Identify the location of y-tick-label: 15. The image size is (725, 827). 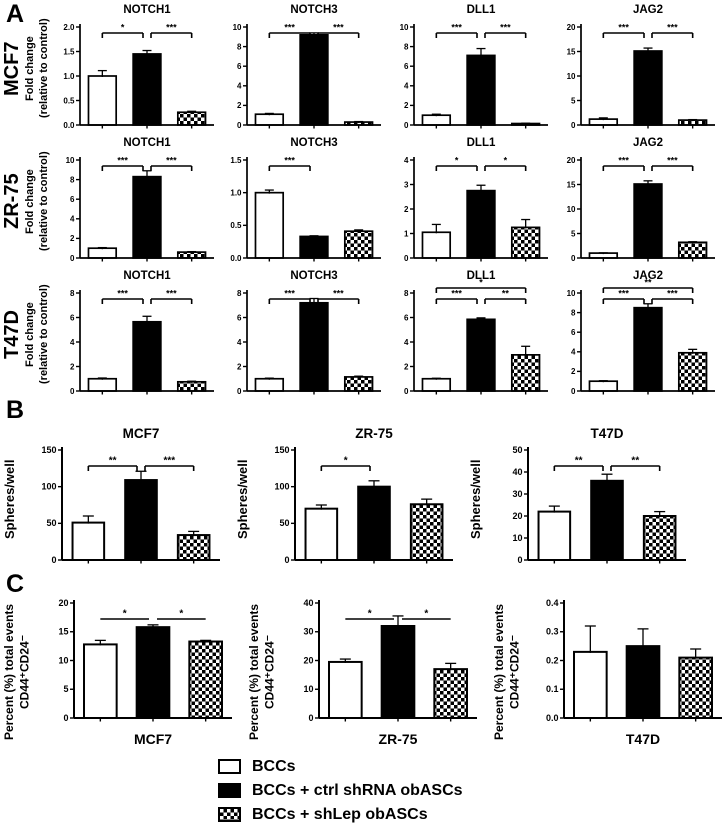
(63, 632).